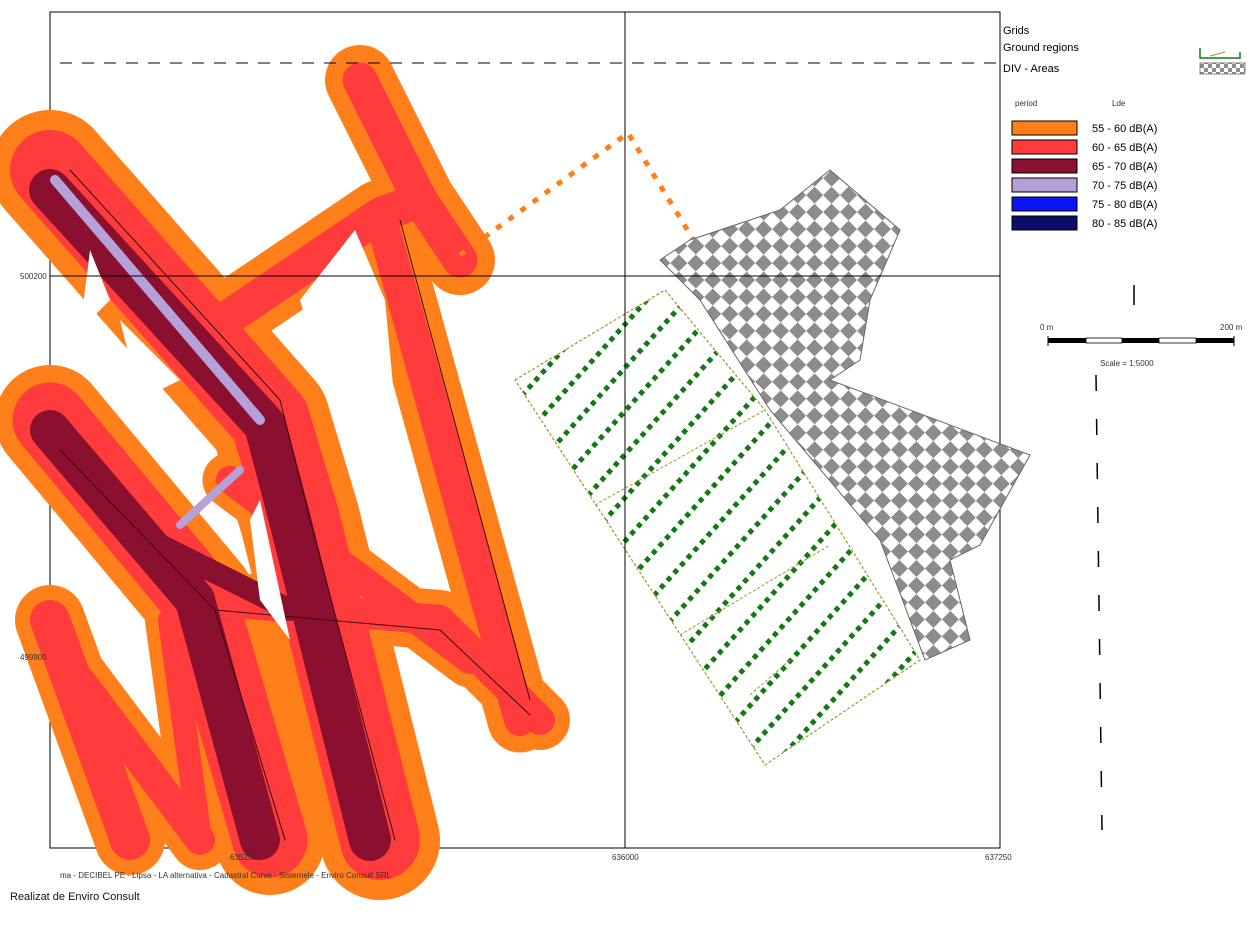 The width and height of the screenshot is (1251, 932). Describe the element at coordinates (1026, 103) in the screenshot. I see `legend-header-period: period` at that location.